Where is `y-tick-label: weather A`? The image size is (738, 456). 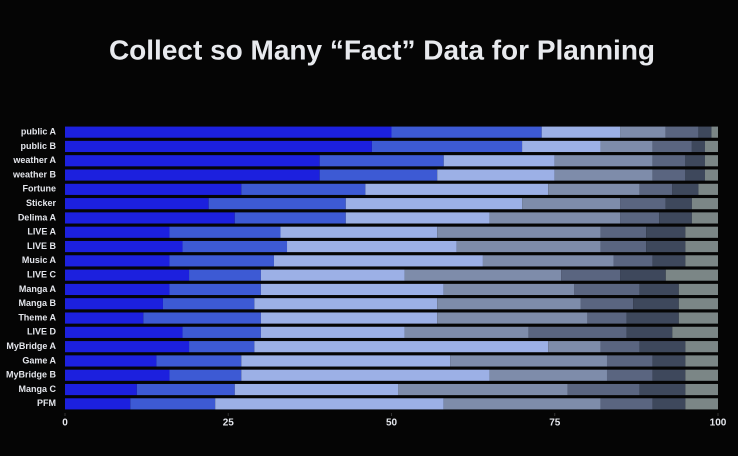
y-tick-label: weather A is located at coordinates (34, 160).